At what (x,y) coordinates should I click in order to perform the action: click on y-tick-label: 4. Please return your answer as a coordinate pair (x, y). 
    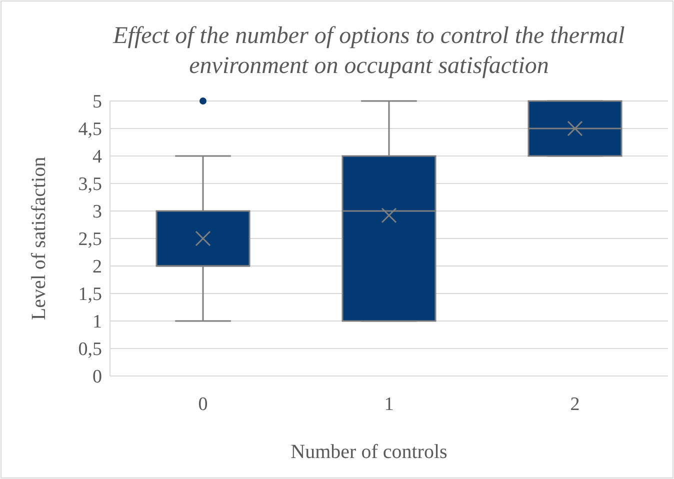
    Looking at the image, I should click on (97, 157).